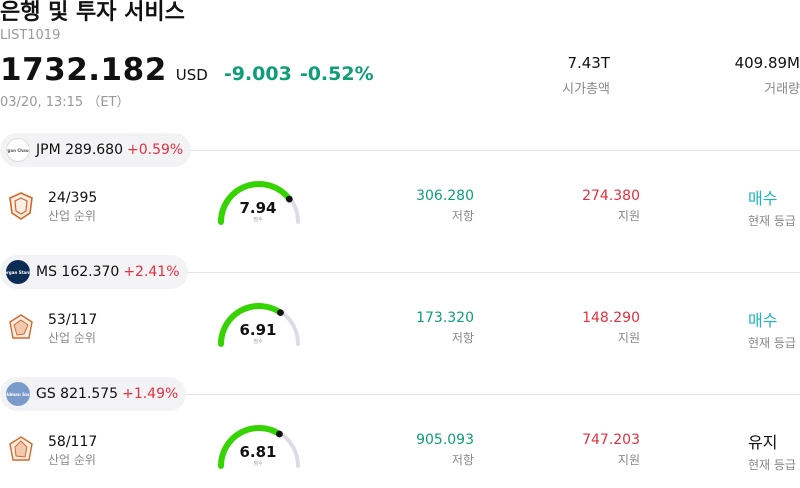 This screenshot has height=488, width=800. Describe the element at coordinates (30, 35) in the screenshot. I see `index-code: LIST1019` at that location.